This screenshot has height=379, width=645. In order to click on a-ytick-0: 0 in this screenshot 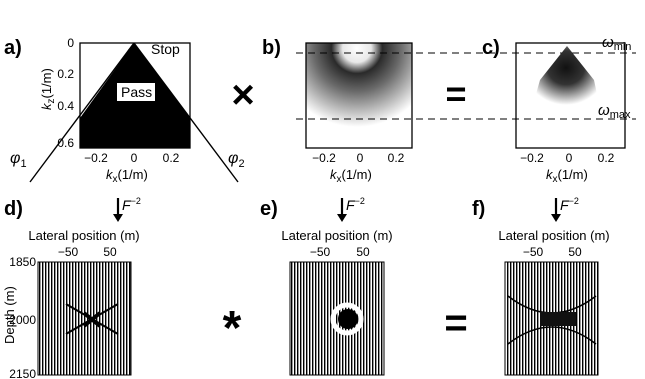, I will do `click(70, 43)`.